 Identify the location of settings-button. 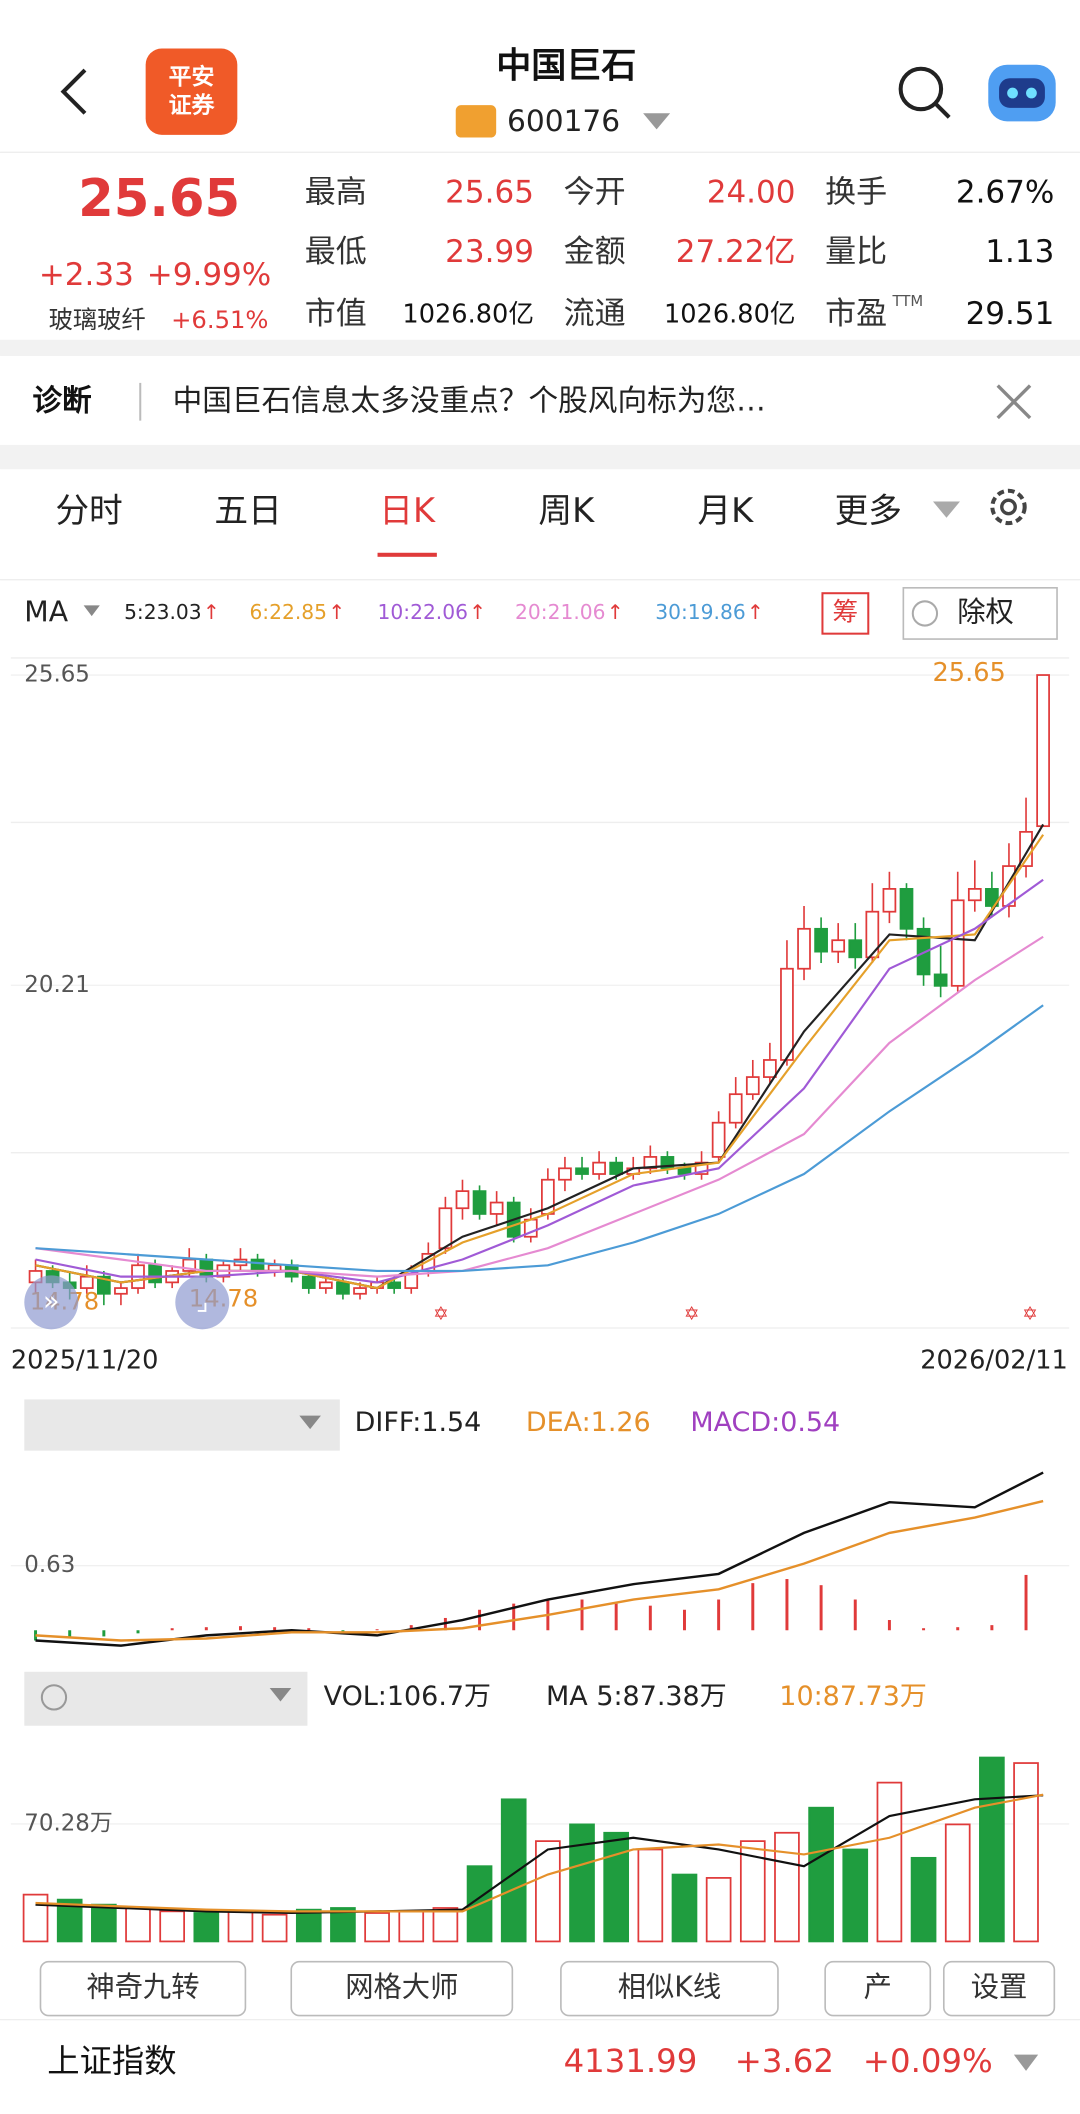
(1008, 507).